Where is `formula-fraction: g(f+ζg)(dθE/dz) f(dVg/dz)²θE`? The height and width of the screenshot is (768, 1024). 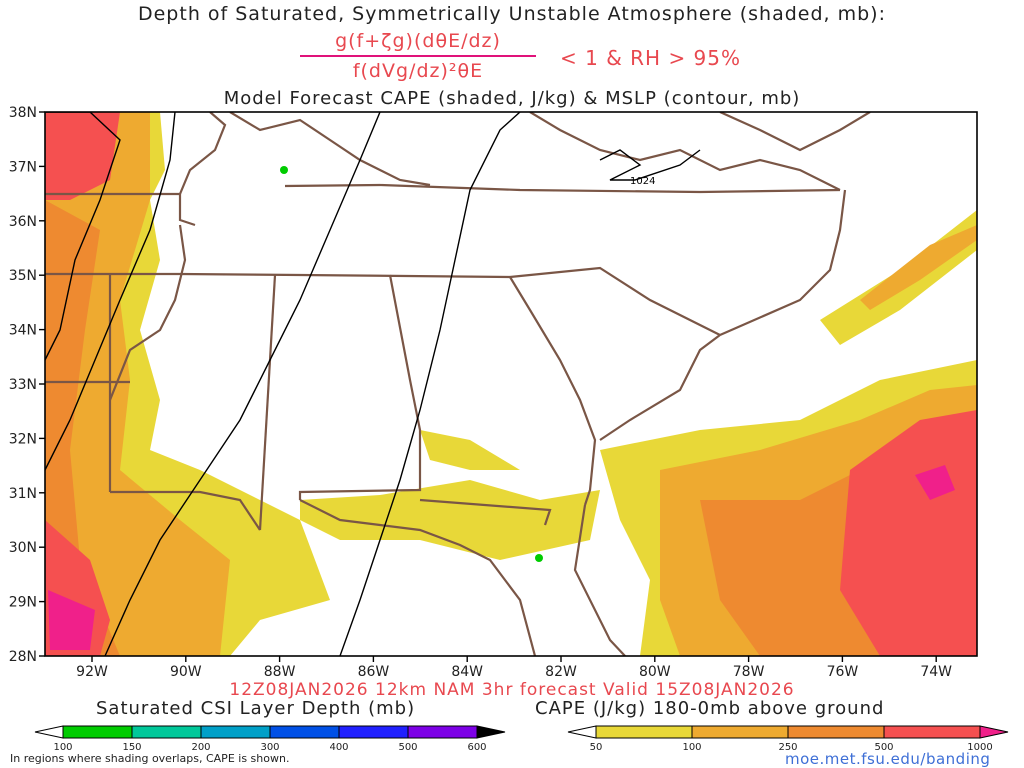 formula-fraction: g(f+ζg)(dθE/dz) f(dVg/dz)²θE is located at coordinates (418, 55).